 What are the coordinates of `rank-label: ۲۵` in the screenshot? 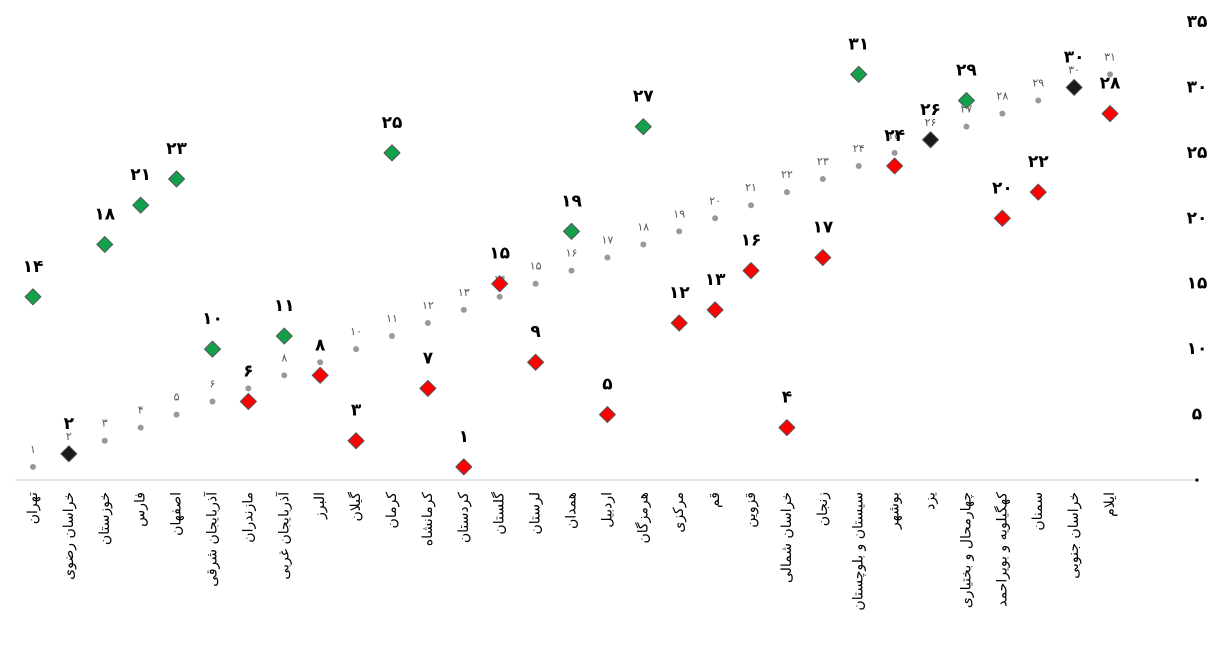 It's located at (895, 135).